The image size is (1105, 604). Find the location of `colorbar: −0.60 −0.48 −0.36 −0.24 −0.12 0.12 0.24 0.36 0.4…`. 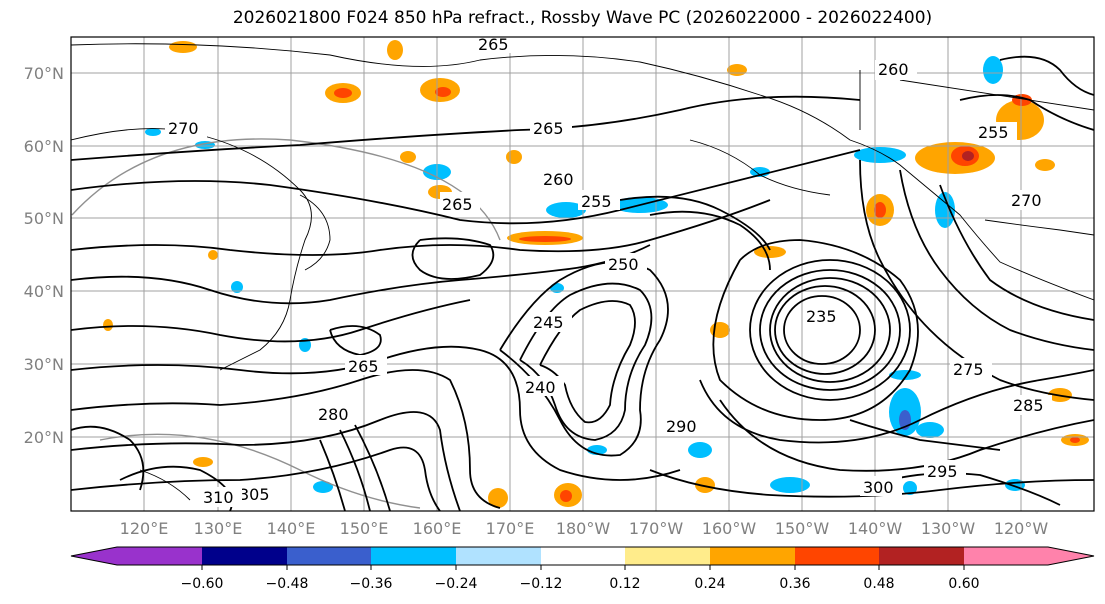

colorbar: −0.60 −0.48 −0.36 −0.24 −0.12 0.12 0.24 0.36 0.4… is located at coordinates (582, 569).